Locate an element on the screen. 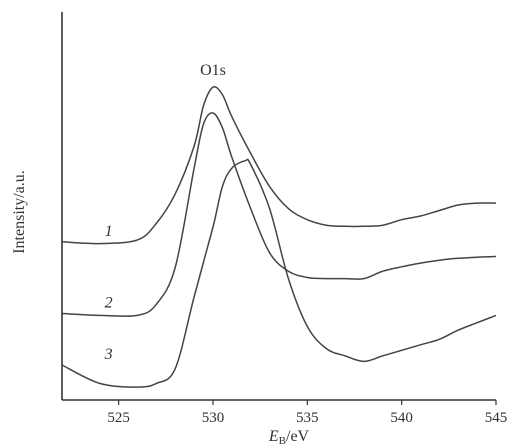 This screenshot has height=447, width=512. x-tick-label: 535 is located at coordinates (307, 418).